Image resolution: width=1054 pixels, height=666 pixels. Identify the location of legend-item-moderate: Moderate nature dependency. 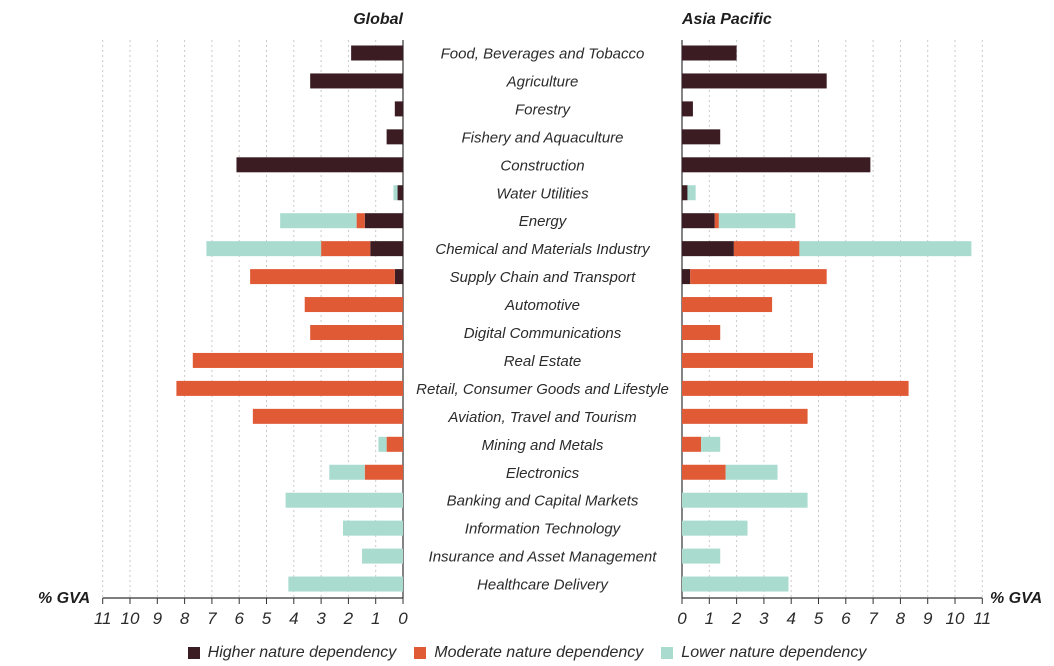
(528, 653).